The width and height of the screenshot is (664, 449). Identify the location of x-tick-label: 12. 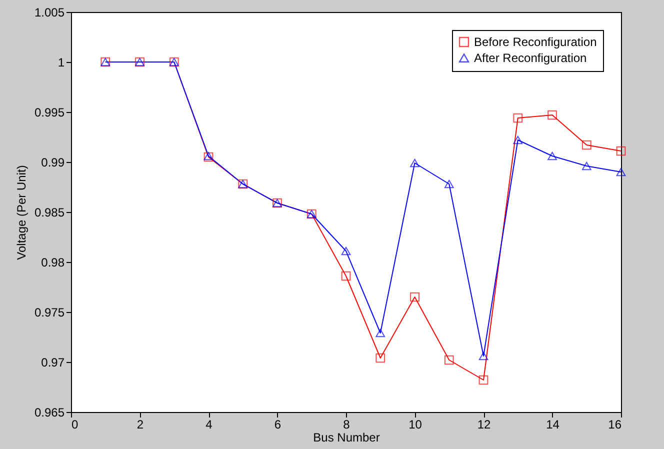
(484, 425).